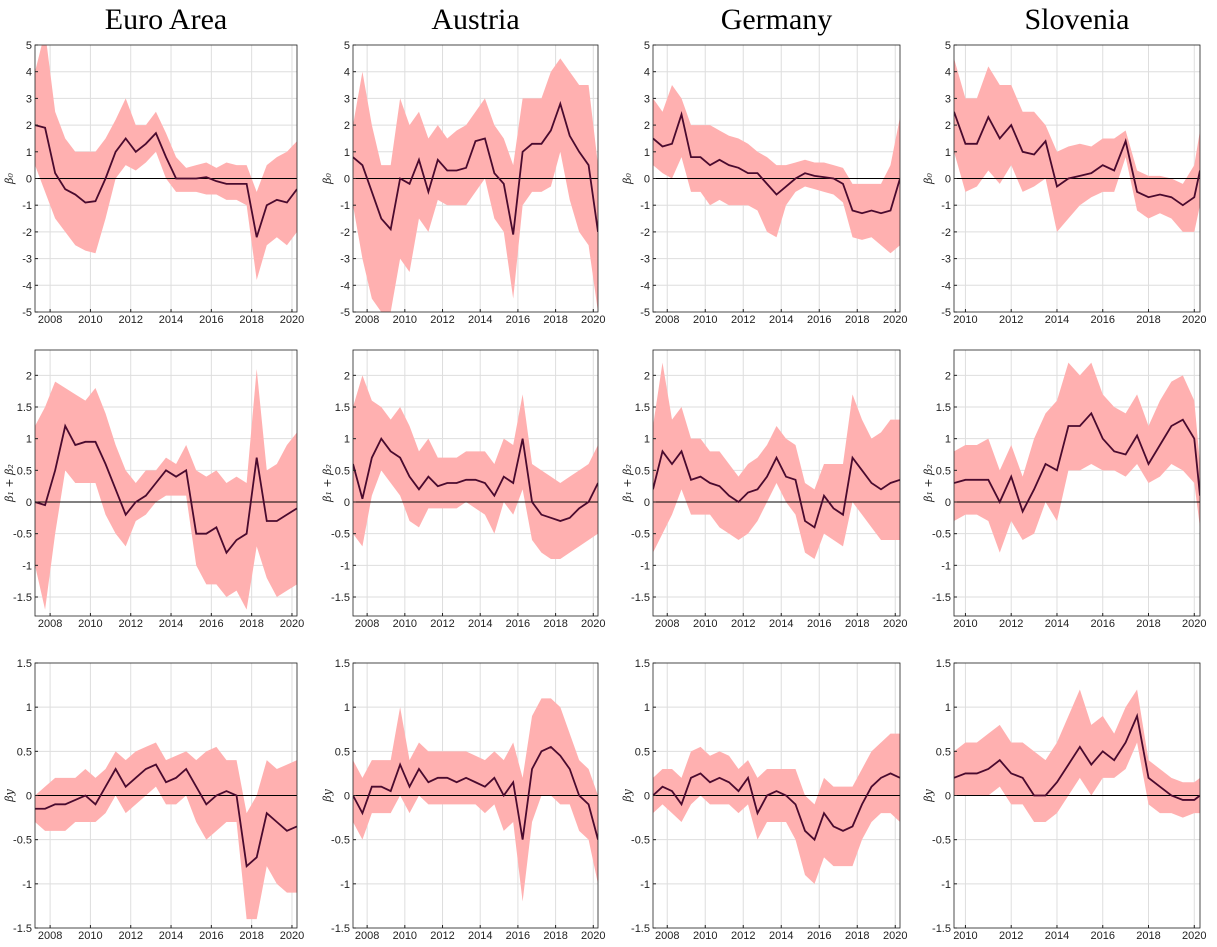 This screenshot has width=1217, height=947. What do you see at coordinates (166, 19) in the screenshot?
I see `panel-title: Euro Area` at bounding box center [166, 19].